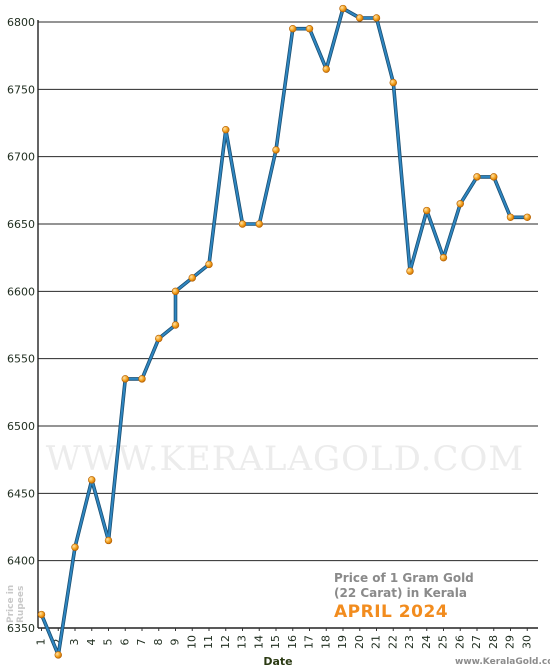  Describe the element at coordinates (21, 604) in the screenshot. I see `y-axis-label-line2: Rupees` at that location.